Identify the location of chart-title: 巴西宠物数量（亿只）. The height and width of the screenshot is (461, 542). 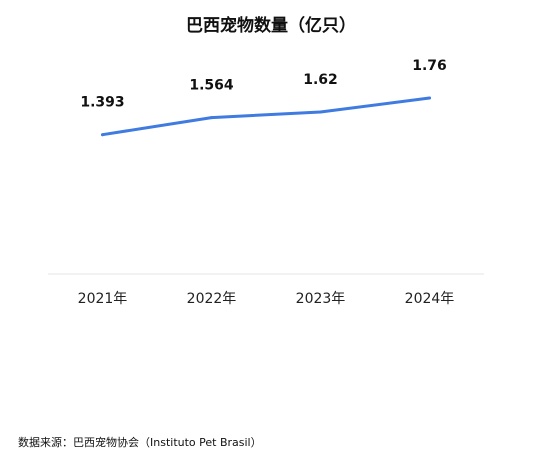
(271, 26).